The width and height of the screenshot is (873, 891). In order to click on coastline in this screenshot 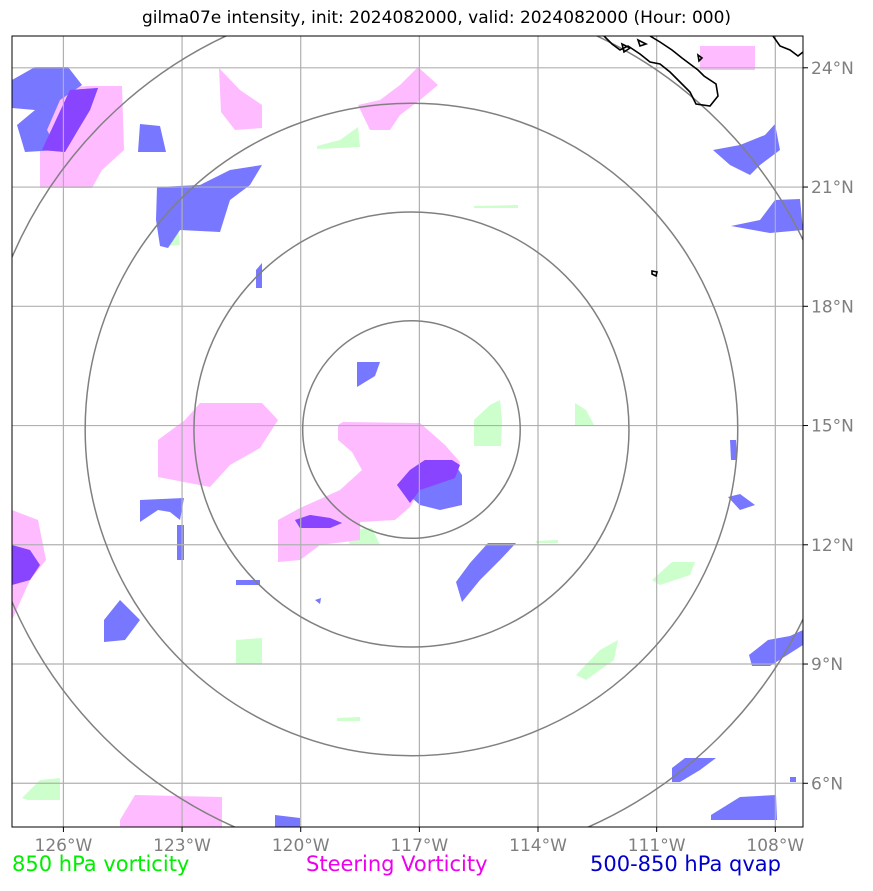, I will do `click(703, 157)`.